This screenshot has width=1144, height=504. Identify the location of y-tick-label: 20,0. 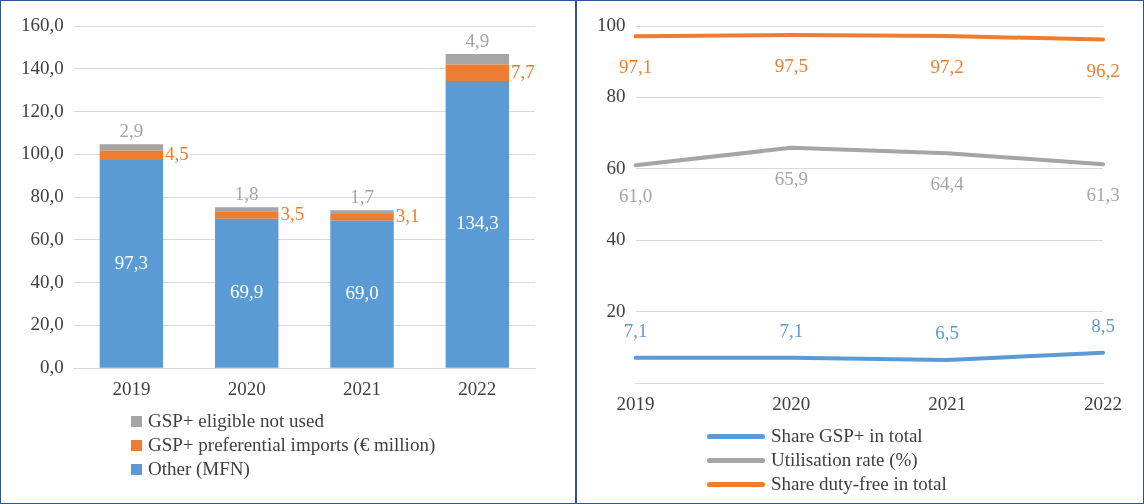
(47, 324).